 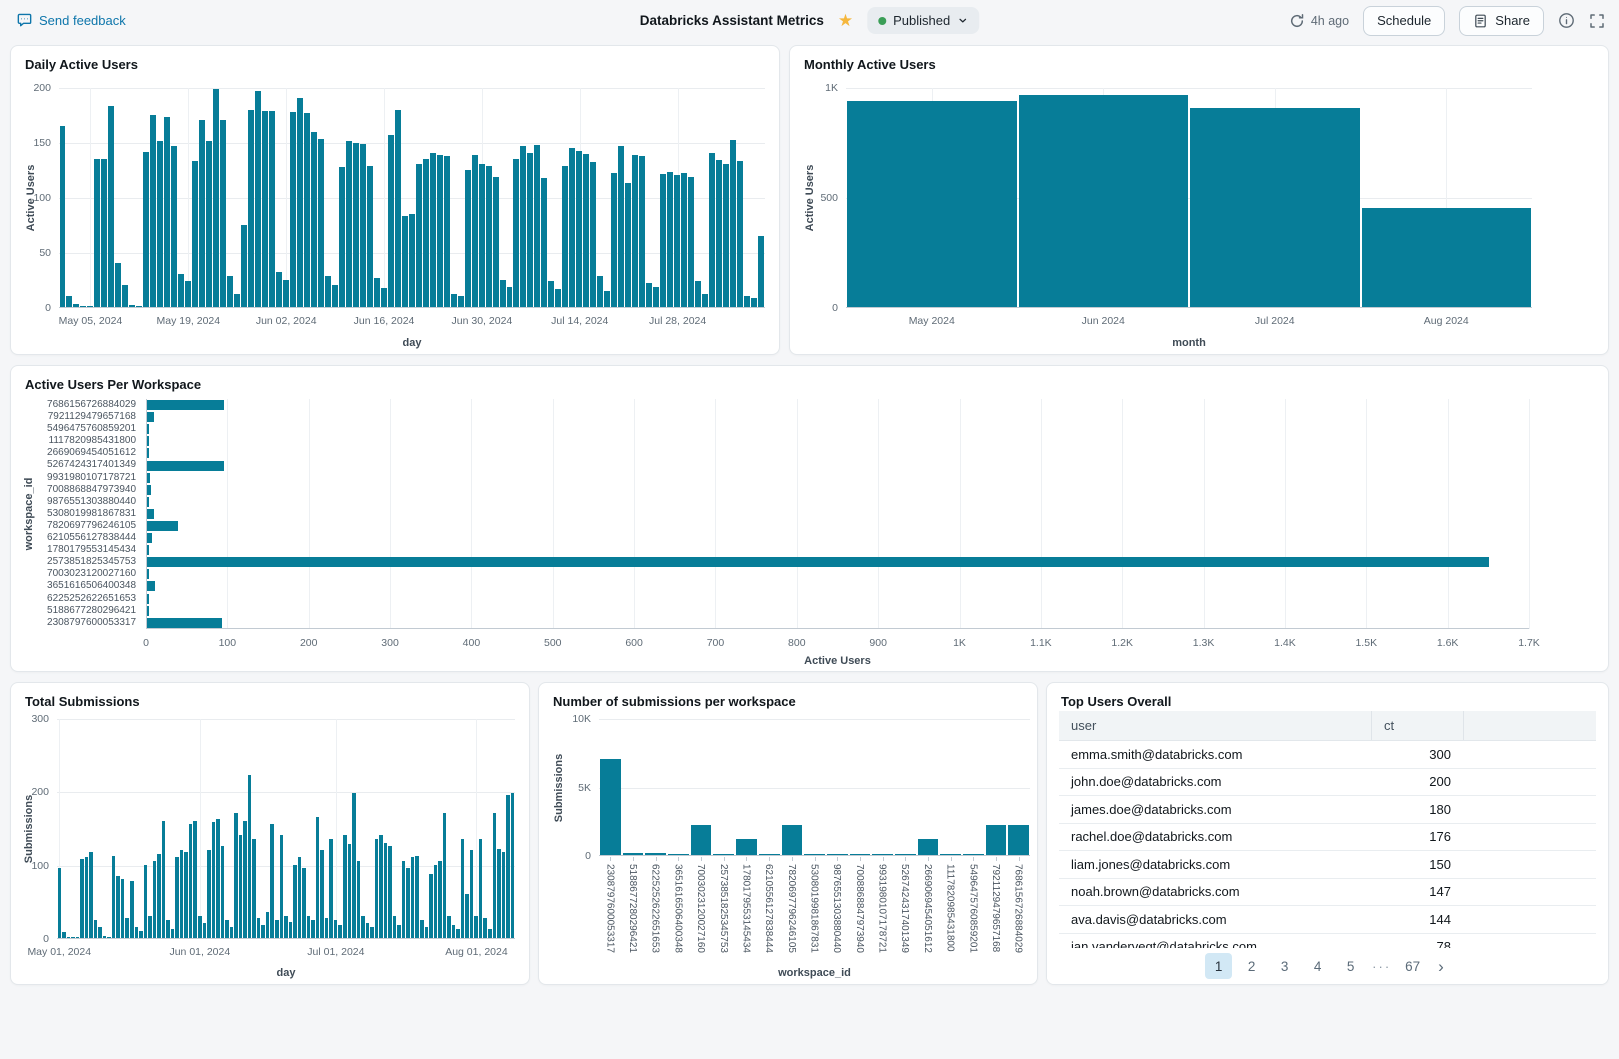 What do you see at coordinates (1597, 21) in the screenshot?
I see `fullscreen-icon` at bounding box center [1597, 21].